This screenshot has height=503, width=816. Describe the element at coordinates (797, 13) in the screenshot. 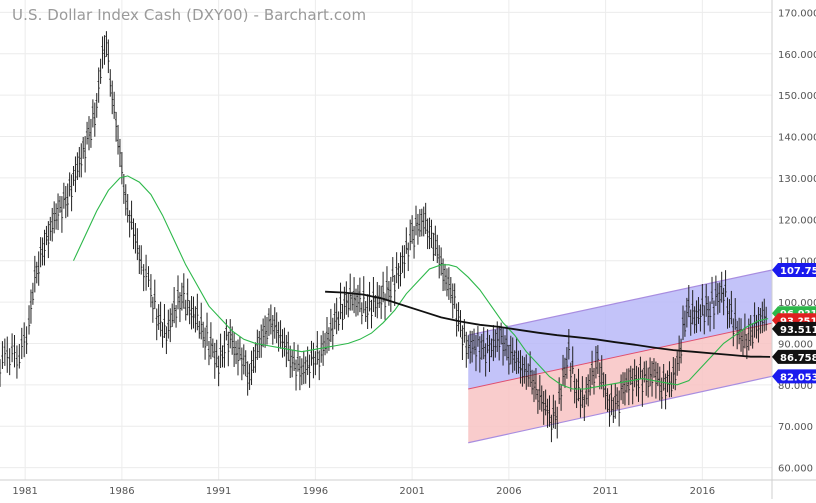

I see `y-tick-label: 170.000` at that location.